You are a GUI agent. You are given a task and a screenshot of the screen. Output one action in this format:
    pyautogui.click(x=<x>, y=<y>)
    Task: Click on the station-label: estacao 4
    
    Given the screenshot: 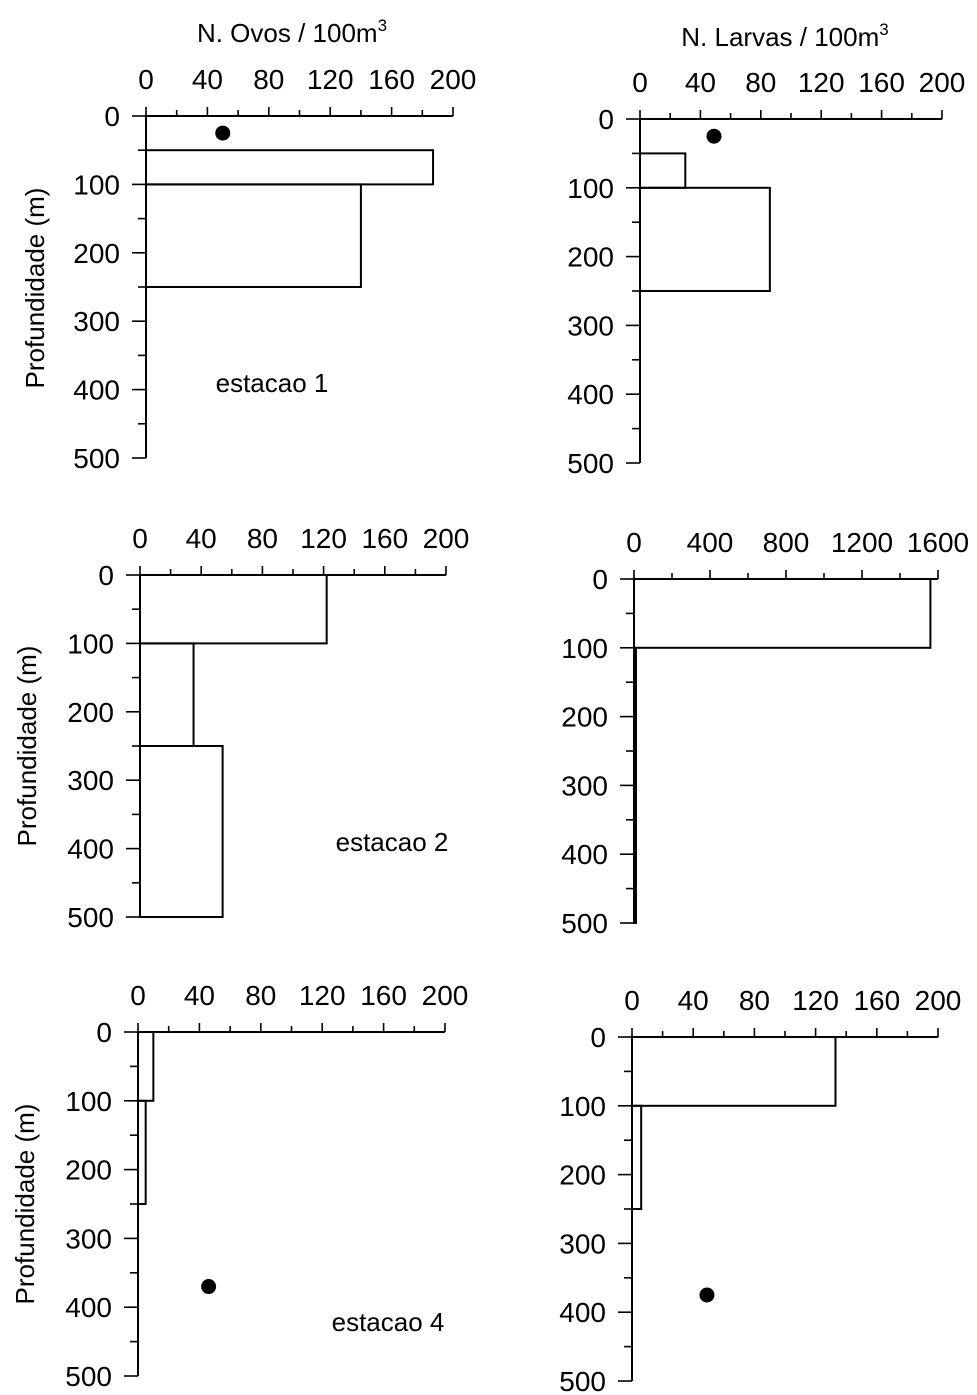 What is the action you would take?
    pyautogui.click(x=388, y=1322)
    